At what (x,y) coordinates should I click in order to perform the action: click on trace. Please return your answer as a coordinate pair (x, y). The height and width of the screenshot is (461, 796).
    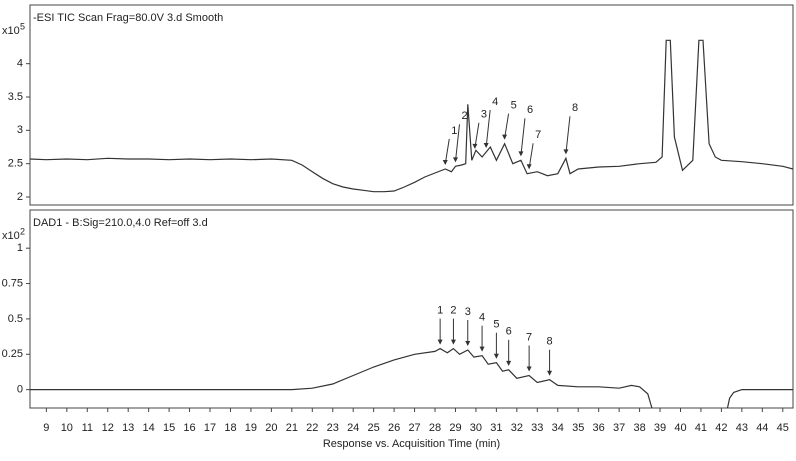
    Looking at the image, I should click on (411, 378).